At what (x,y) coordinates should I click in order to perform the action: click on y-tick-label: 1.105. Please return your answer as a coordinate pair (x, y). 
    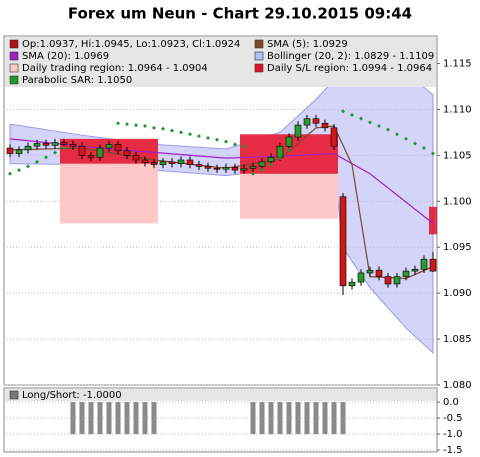
    Looking at the image, I should click on (457, 155).